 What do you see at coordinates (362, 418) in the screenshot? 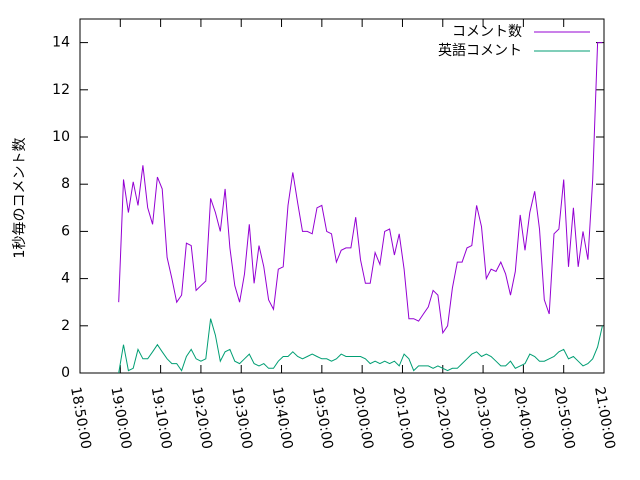
I see `x-tick-label: 20:00:00` at bounding box center [362, 418].